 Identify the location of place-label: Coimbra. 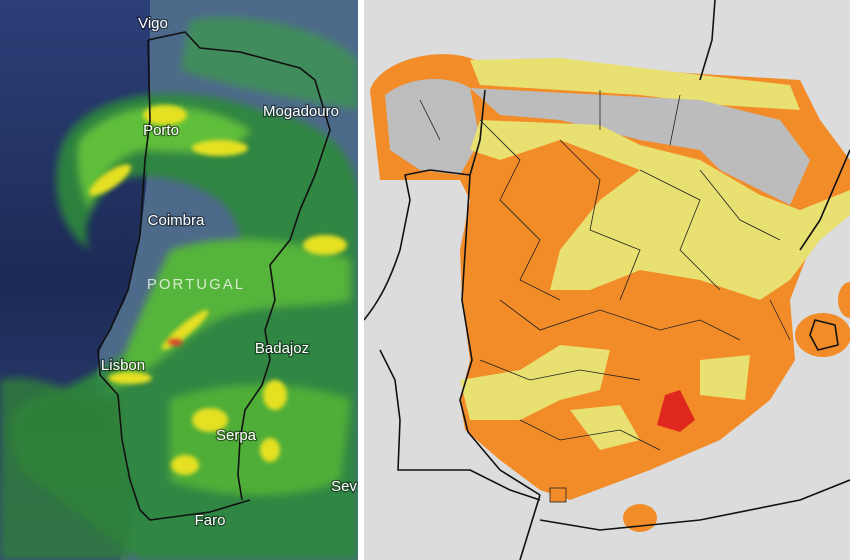
(176, 220).